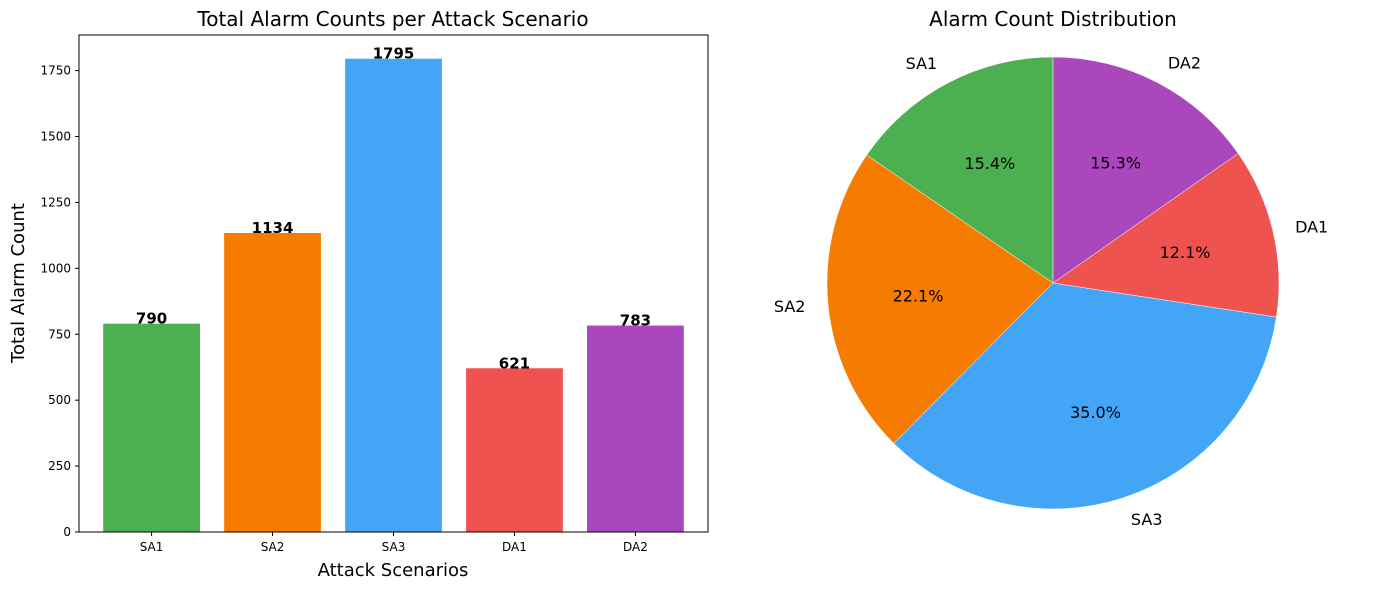 The width and height of the screenshot is (1377, 594). Describe the element at coordinates (59, 334) in the screenshot. I see `bar-y-tick-label: 750` at that location.